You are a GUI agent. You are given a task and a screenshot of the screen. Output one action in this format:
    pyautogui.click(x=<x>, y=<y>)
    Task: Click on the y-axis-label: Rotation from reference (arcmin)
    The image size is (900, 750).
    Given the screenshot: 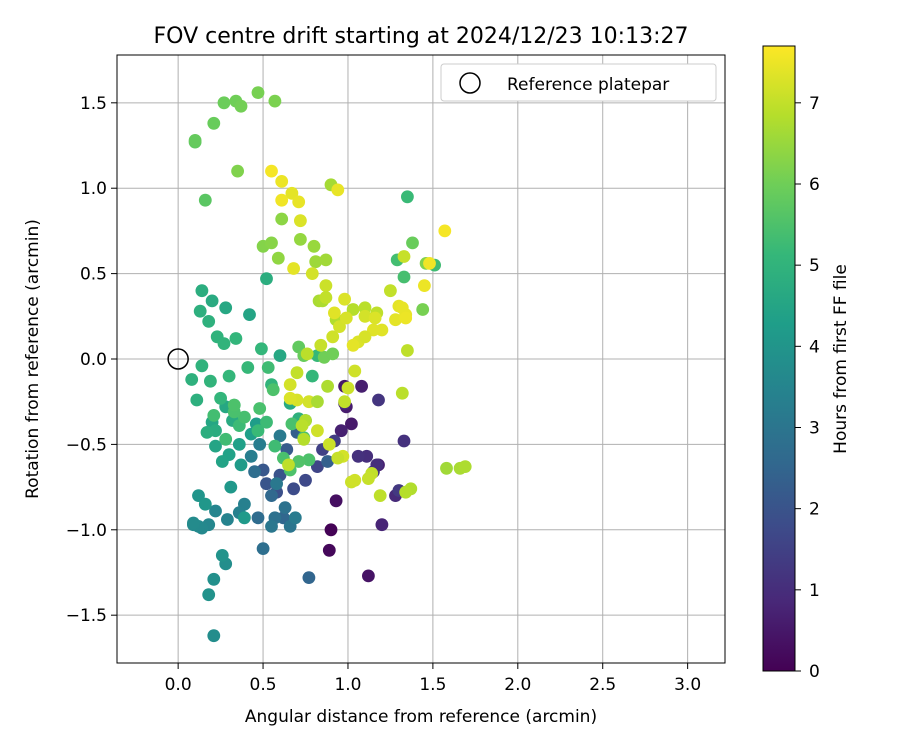 What is the action you would take?
    pyautogui.click(x=33, y=359)
    